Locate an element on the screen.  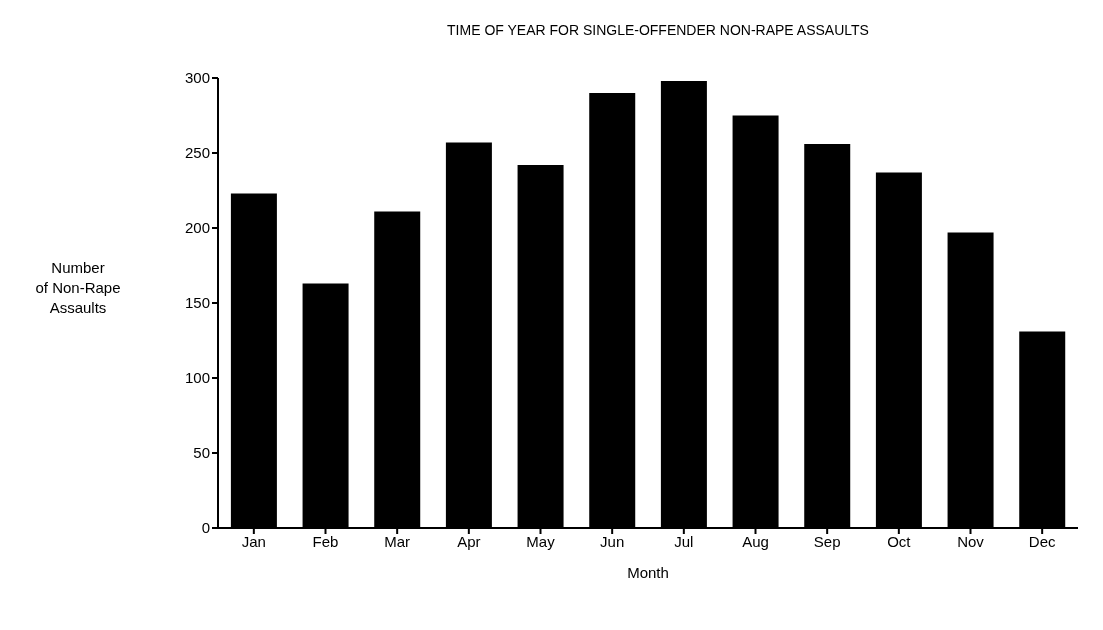
x-tick-label: Jun is located at coordinates (612, 541).